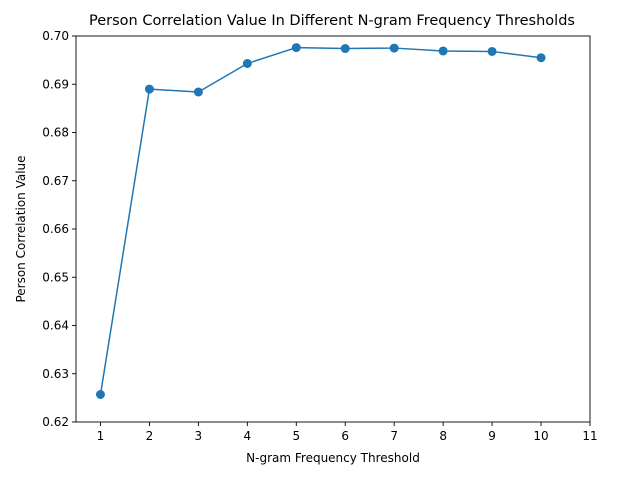 The width and height of the screenshot is (640, 480). What do you see at coordinates (345, 436) in the screenshot?
I see `x-tick-label: 6` at bounding box center [345, 436].